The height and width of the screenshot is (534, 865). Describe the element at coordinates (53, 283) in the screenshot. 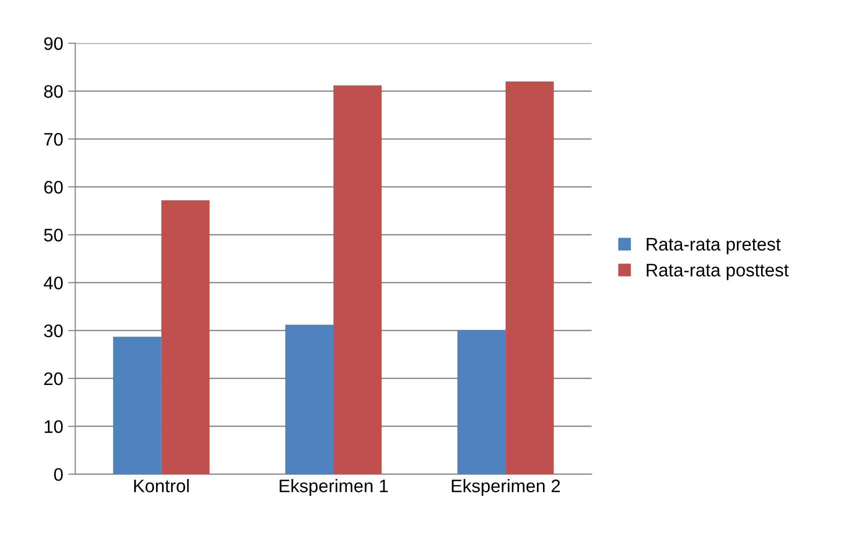

I see `y-tick-label: 40` at that location.